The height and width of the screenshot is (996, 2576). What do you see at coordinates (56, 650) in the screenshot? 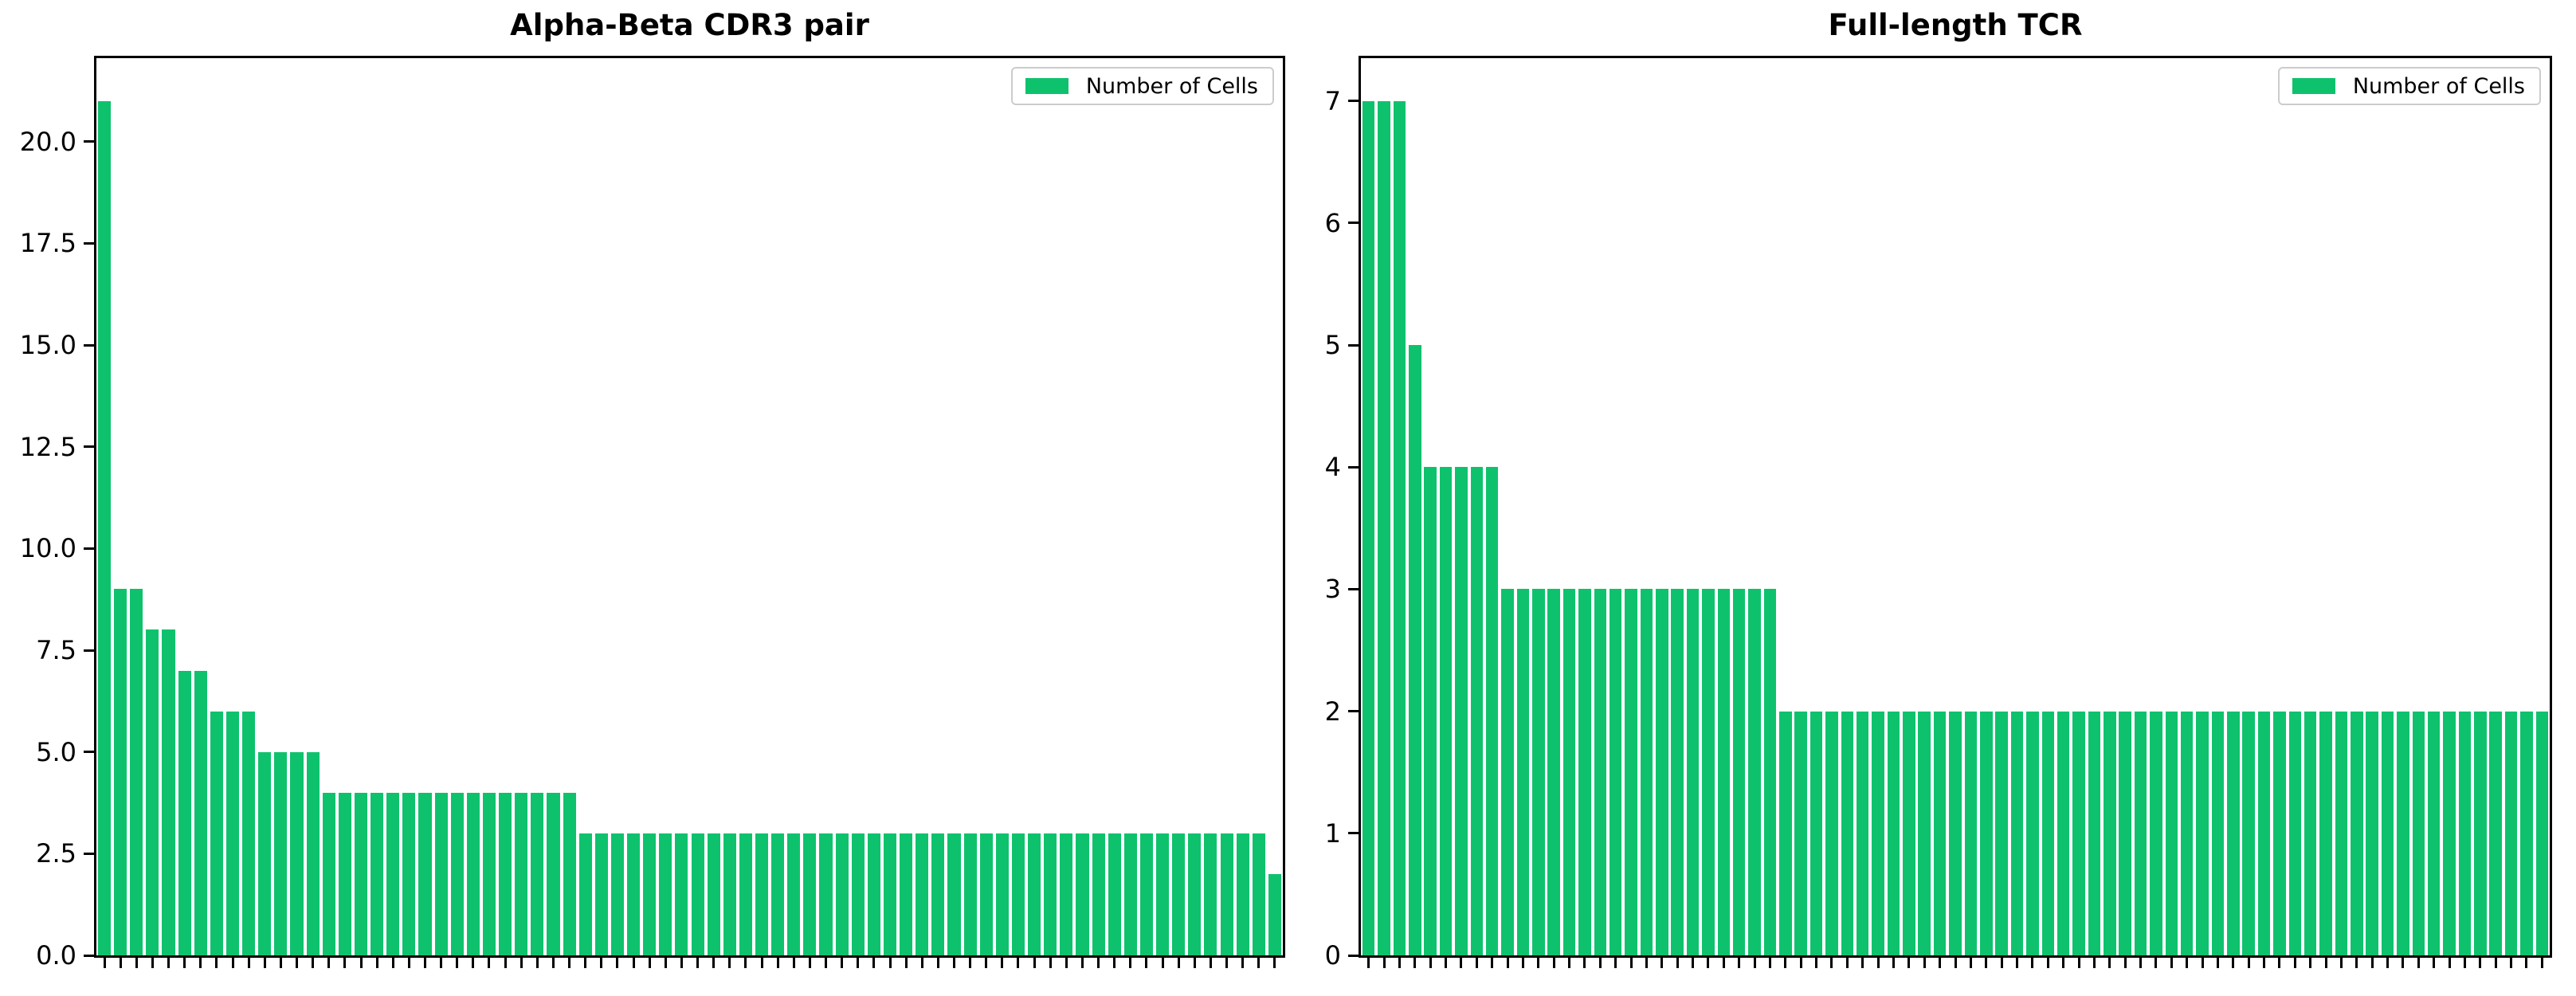
I see `y-tick-label: 7.5` at bounding box center [56, 650].